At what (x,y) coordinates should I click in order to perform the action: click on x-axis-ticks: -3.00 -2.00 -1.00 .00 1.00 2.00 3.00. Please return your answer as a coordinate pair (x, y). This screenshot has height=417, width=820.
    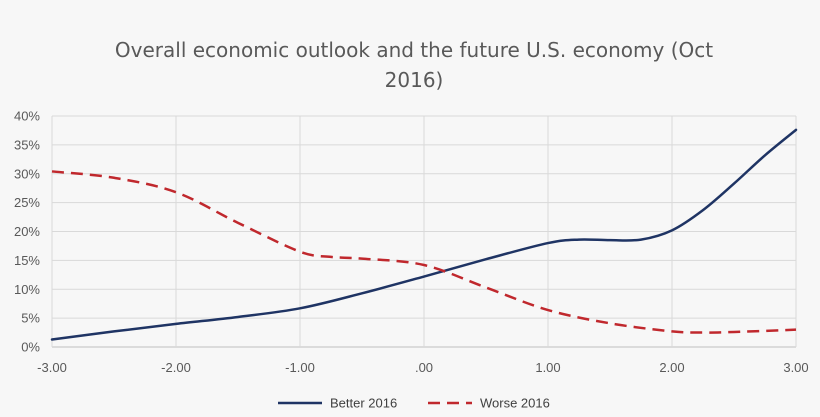
    Looking at the image, I should click on (422, 367).